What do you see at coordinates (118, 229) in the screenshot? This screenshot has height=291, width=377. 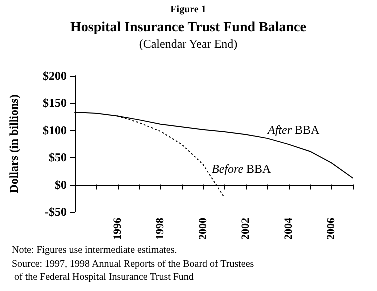 I see `x-tick-label: 1996` at bounding box center [118, 229].